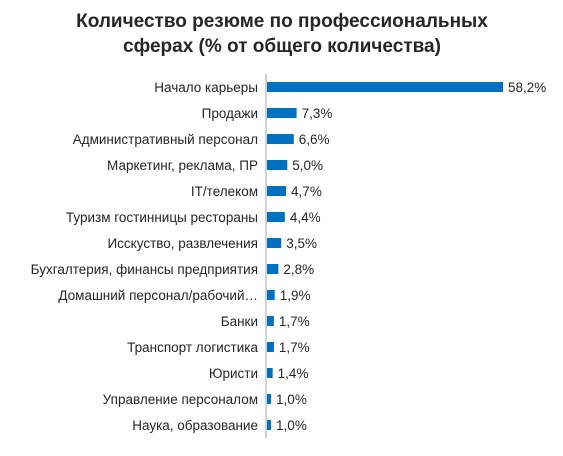 The height and width of the screenshot is (456, 563). Describe the element at coordinates (206, 87) in the screenshot. I see `category-label: Начало карьеры` at that location.